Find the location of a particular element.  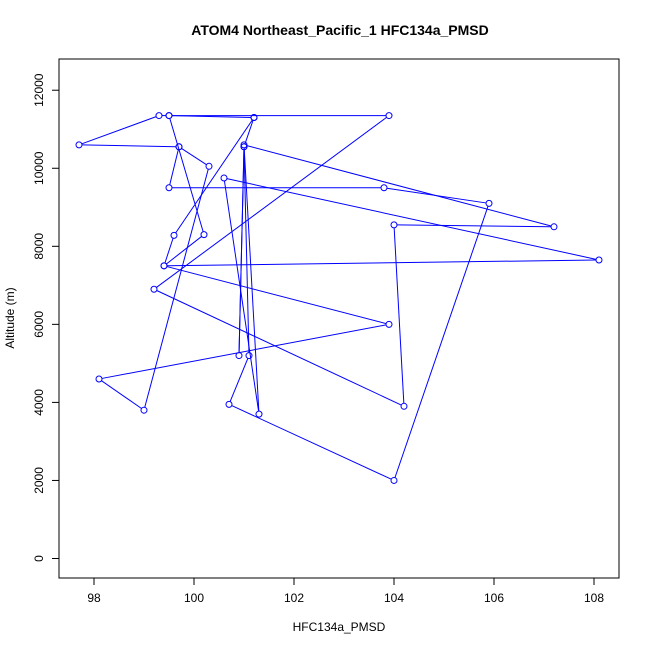

x-tick-label: 102 is located at coordinates (294, 598).